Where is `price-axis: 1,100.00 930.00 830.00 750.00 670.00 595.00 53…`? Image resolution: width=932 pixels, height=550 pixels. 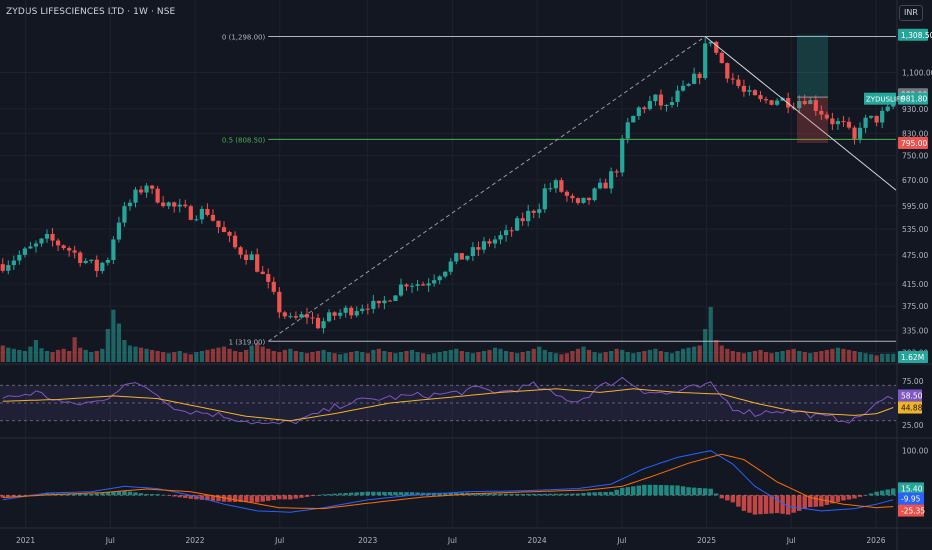 price-axis: 1,100.00 930.00 830.00 750.00 670.00 595.00 53… is located at coordinates (917, 212).